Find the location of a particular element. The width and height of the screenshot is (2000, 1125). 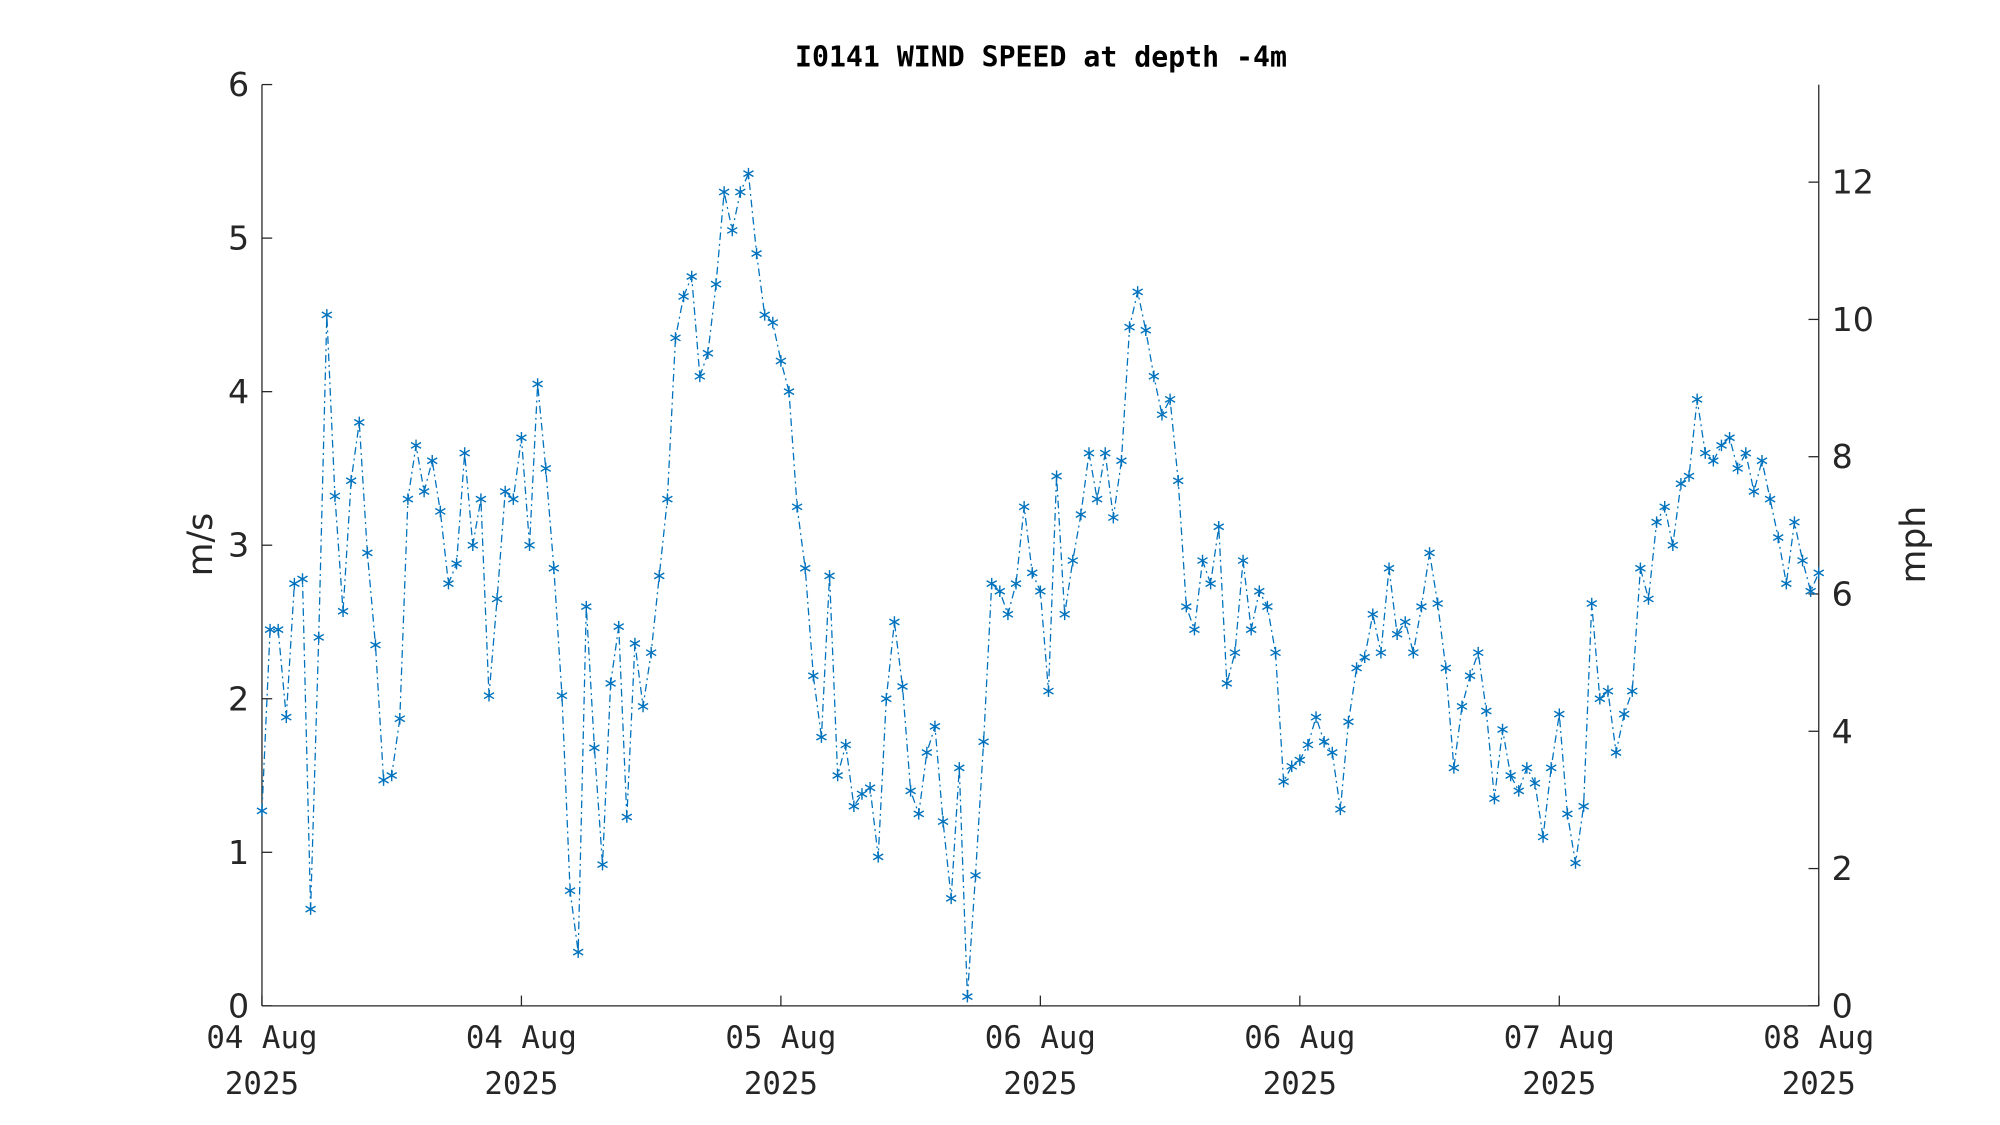

y2-tick-label: 6 is located at coordinates (1842, 594).